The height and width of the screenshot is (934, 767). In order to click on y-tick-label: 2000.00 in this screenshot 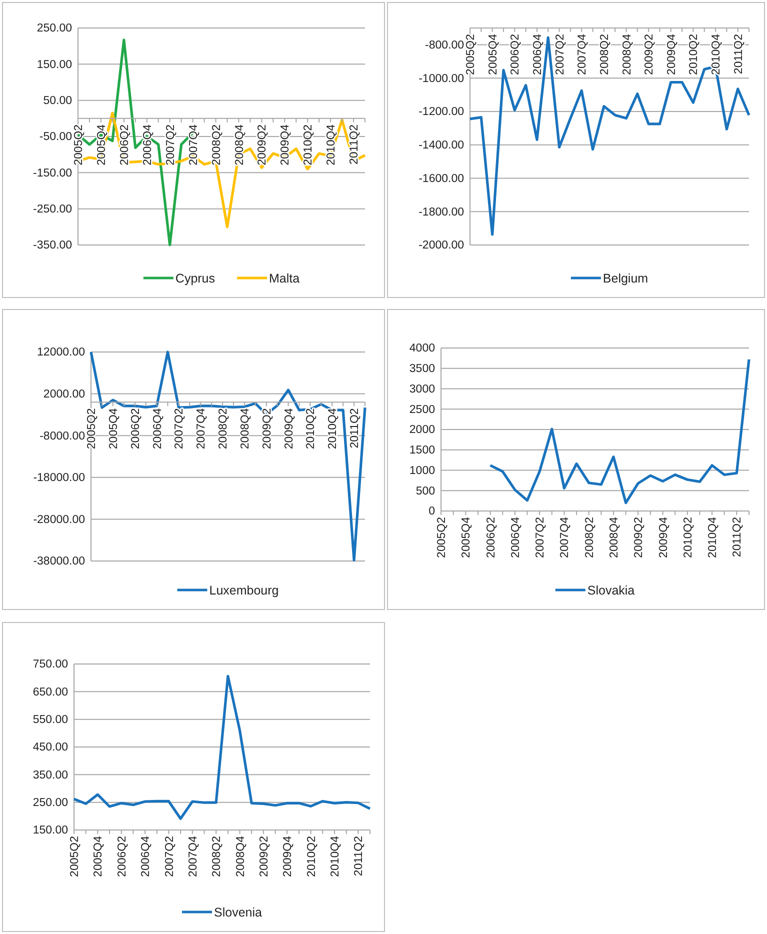, I will do `click(64, 394)`.